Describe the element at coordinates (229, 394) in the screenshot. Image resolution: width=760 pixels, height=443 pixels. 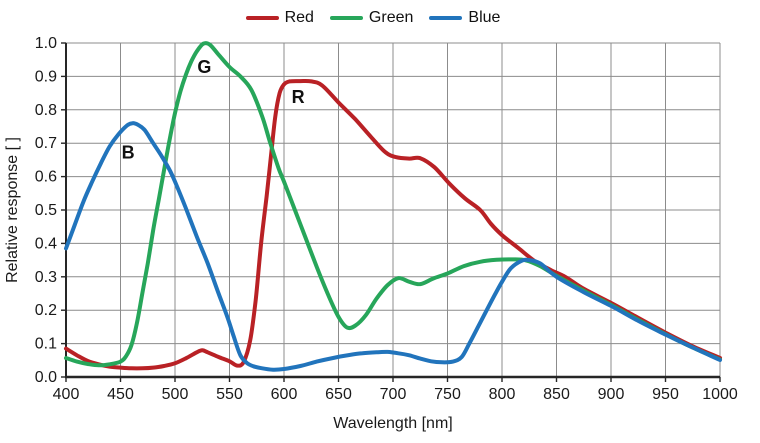
I see `x-tick-label: 550` at that location.